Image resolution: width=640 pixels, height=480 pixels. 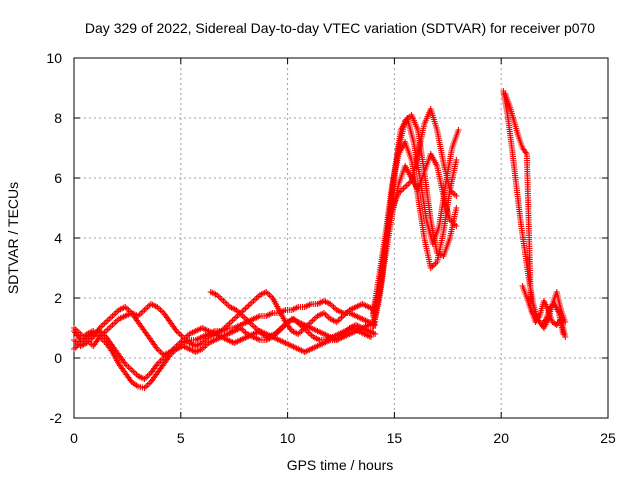 I want to click on x-tick-labels: 0 5 10 15 20 25, so click(x=343, y=438).